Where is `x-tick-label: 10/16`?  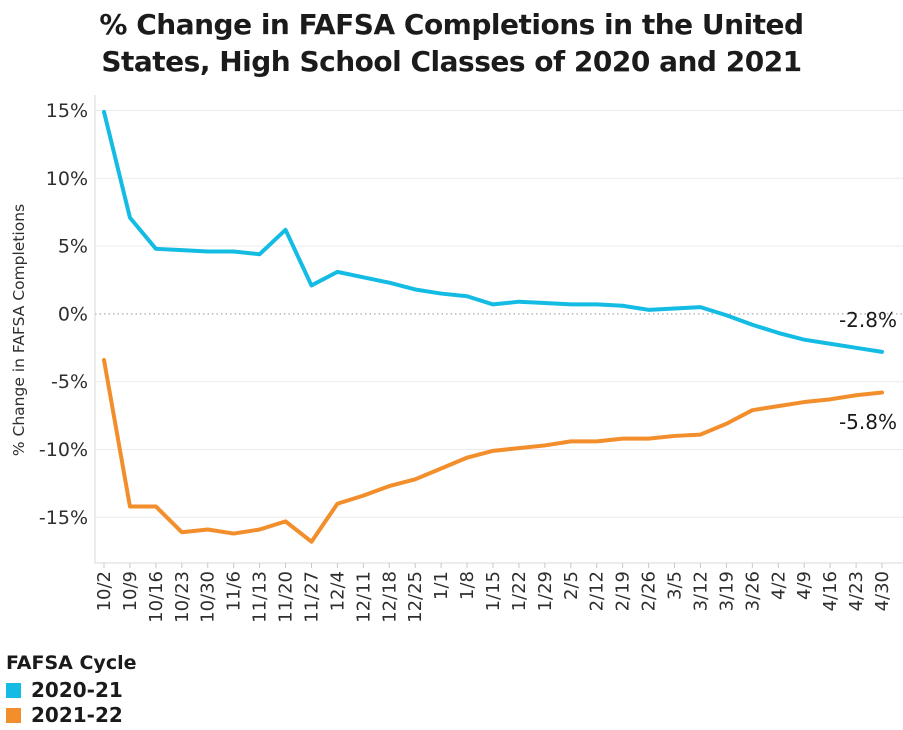
x-tick-label: 10/16 is located at coordinates (156, 597).